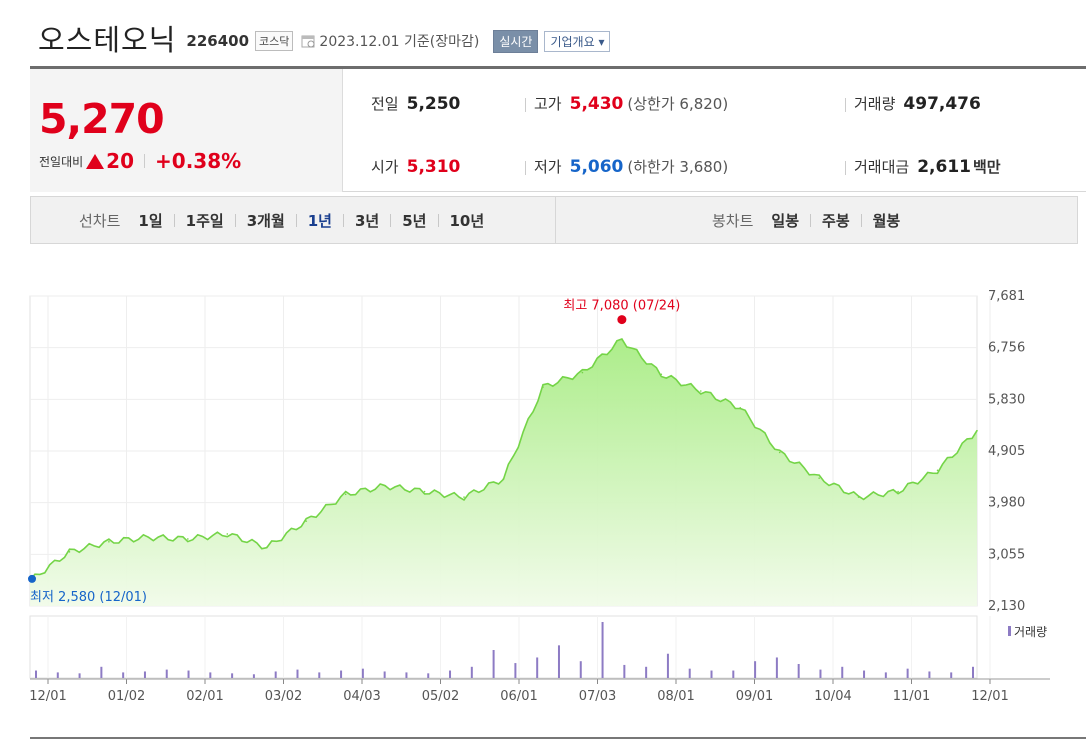 This screenshot has width=1086, height=742. What do you see at coordinates (198, 161) in the screenshot?
I see `change-percent: +0.38%` at bounding box center [198, 161].